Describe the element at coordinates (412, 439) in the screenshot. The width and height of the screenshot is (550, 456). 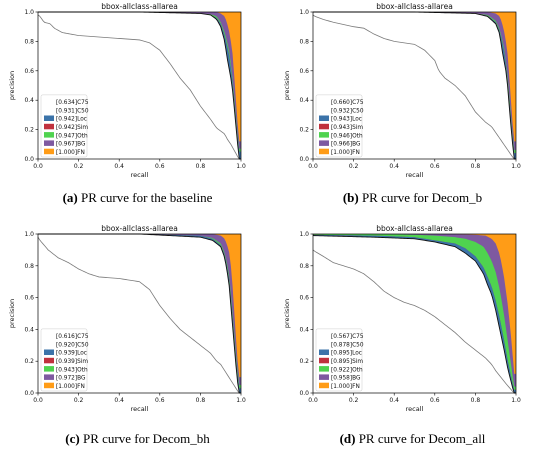
I see `caption-d: (d) PR curve for Decom_all` at that location.